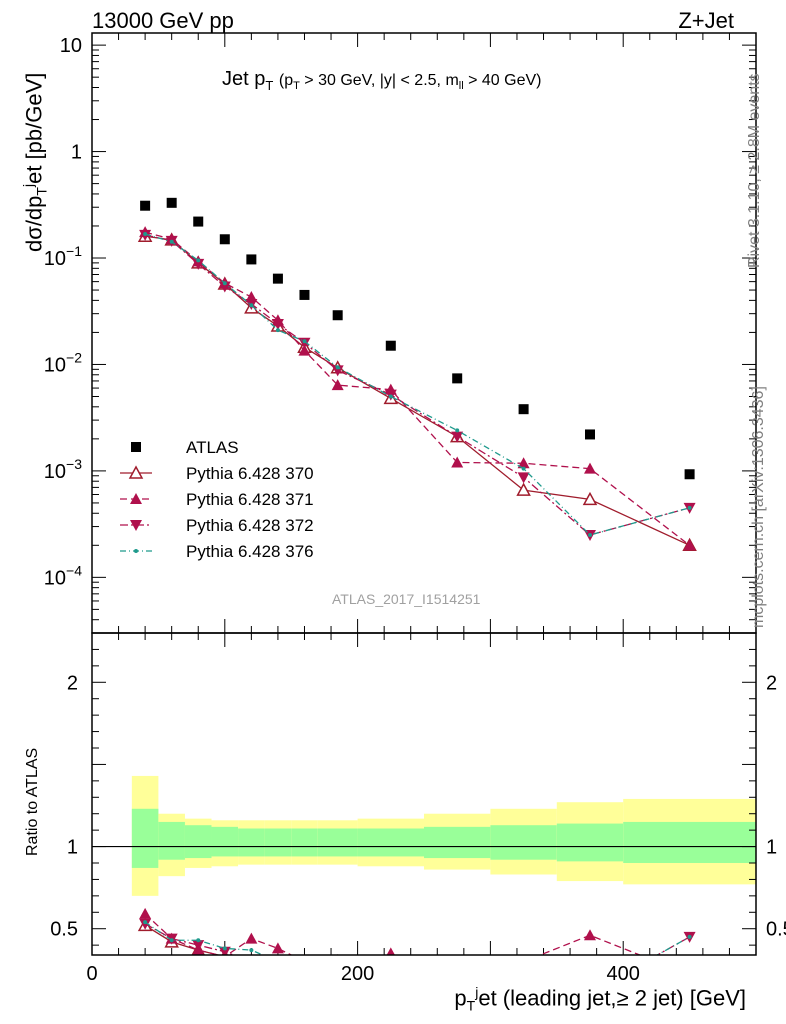 This screenshot has width=786, height=1024. What do you see at coordinates (35, 162) in the screenshot?
I see `main-y-axis-label: dσ/dpTjet [pb/GeV]` at bounding box center [35, 162].